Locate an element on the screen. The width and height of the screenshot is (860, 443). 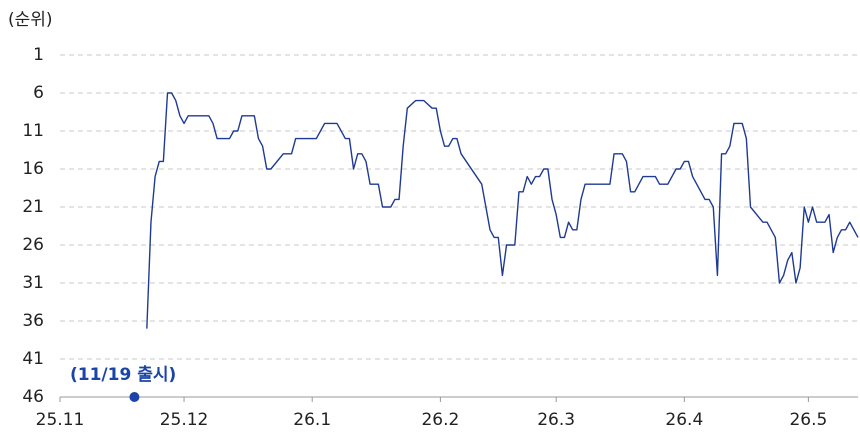
y-tick-label: 21 is located at coordinates (33, 207).